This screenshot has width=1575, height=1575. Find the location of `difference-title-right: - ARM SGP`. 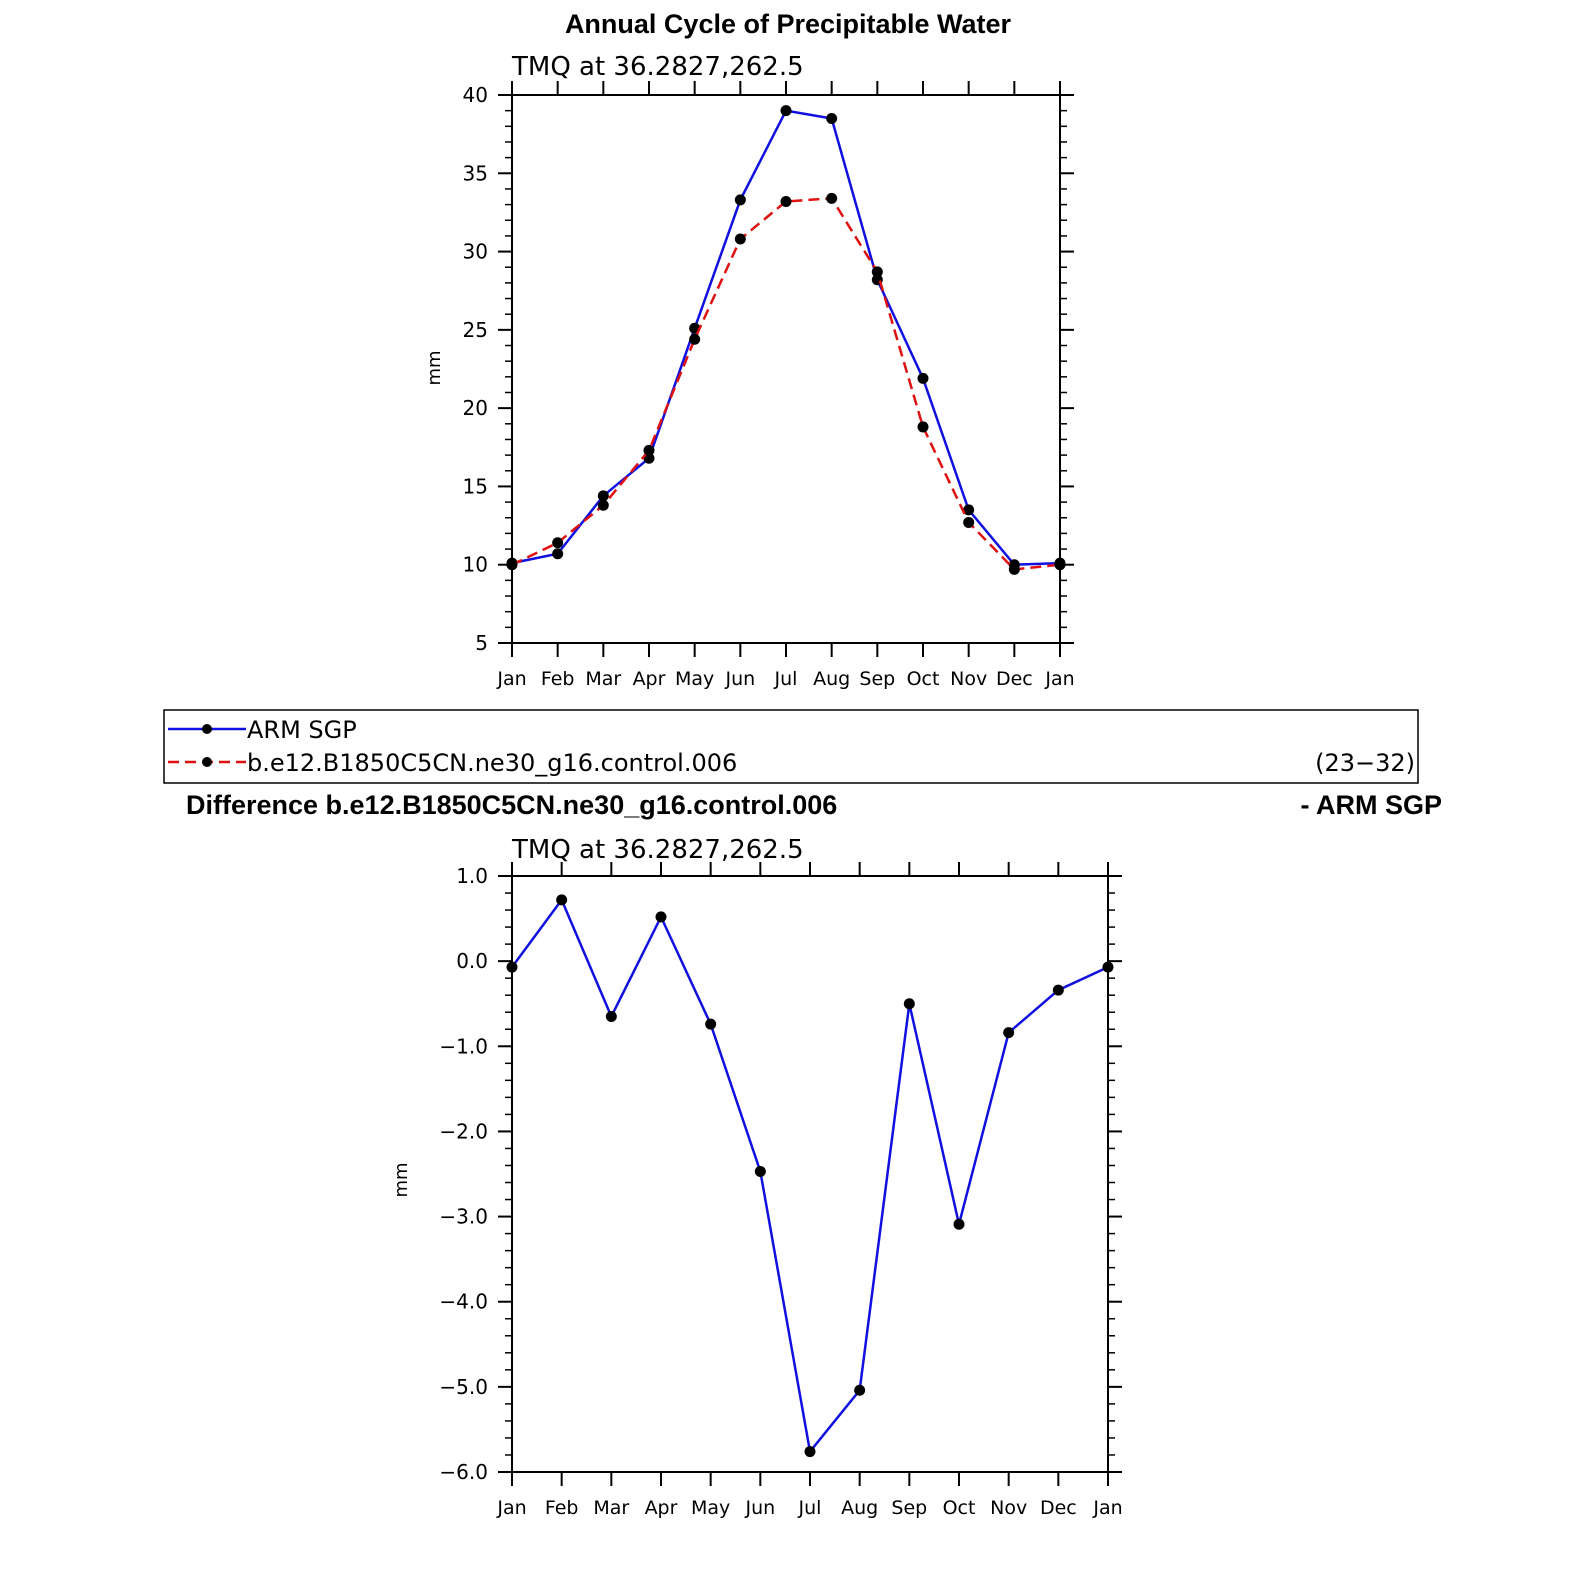

difference-title-right: - ARM SGP is located at coordinates (1372, 805).